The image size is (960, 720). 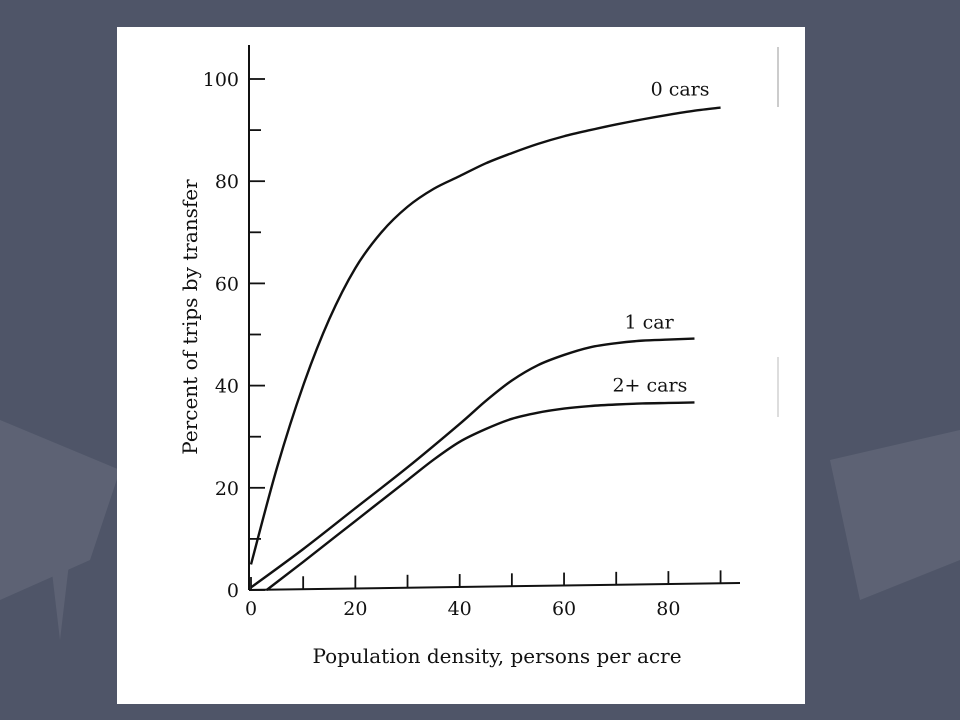 What do you see at coordinates (483, 595) in the screenshot?
I see `x-axis-ticks: 0 20 40 60 80` at bounding box center [483, 595].